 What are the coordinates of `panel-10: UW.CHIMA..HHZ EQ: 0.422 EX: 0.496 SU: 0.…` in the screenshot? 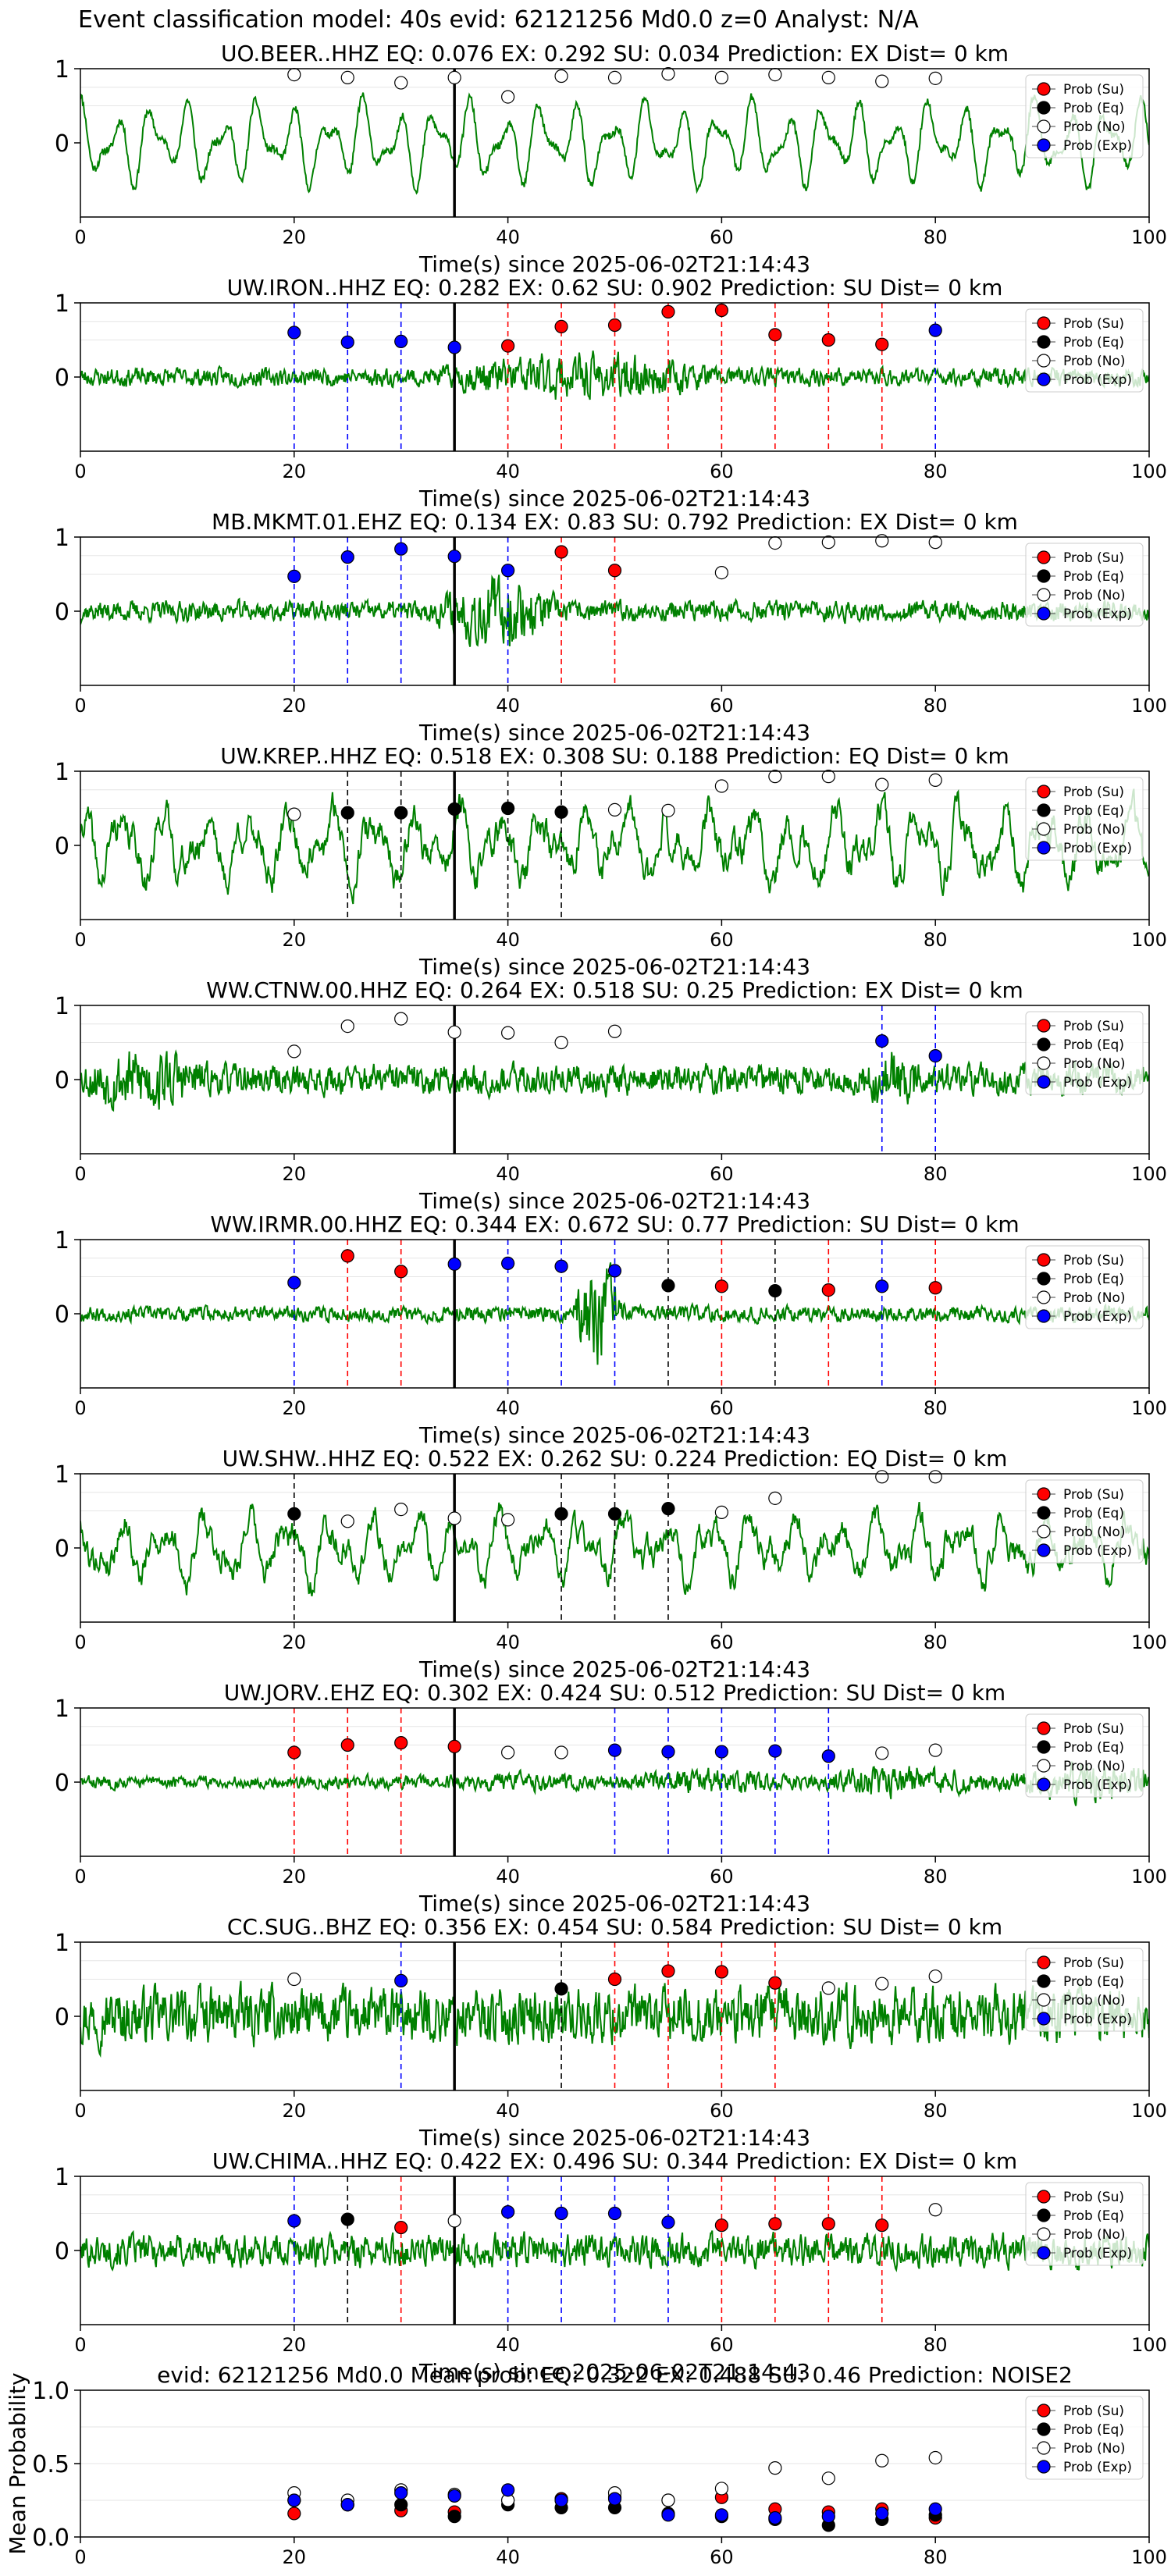 It's located at (611, 2266).